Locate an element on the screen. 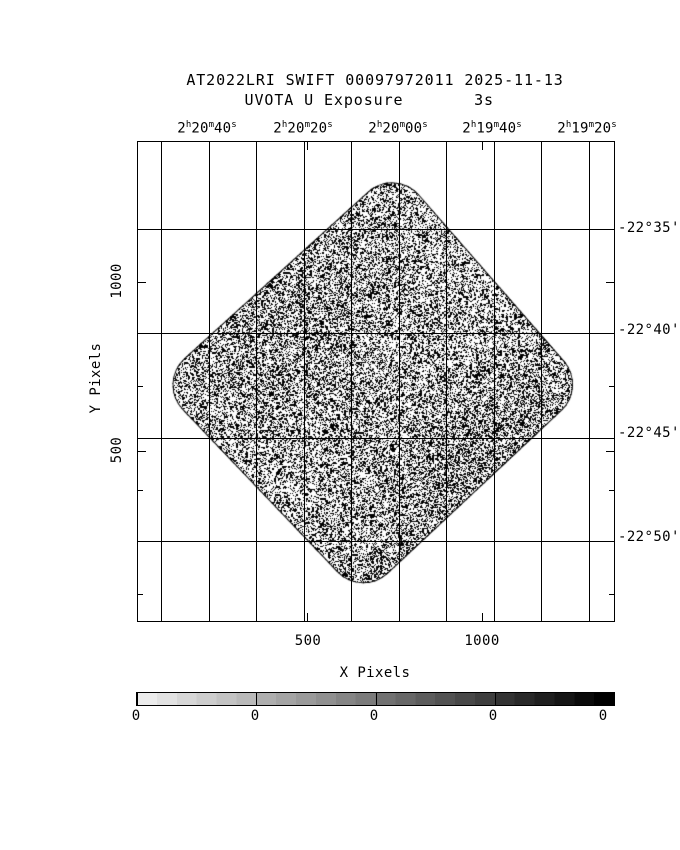  dec-tick-label: -22°50'0 is located at coordinates (649, 537).